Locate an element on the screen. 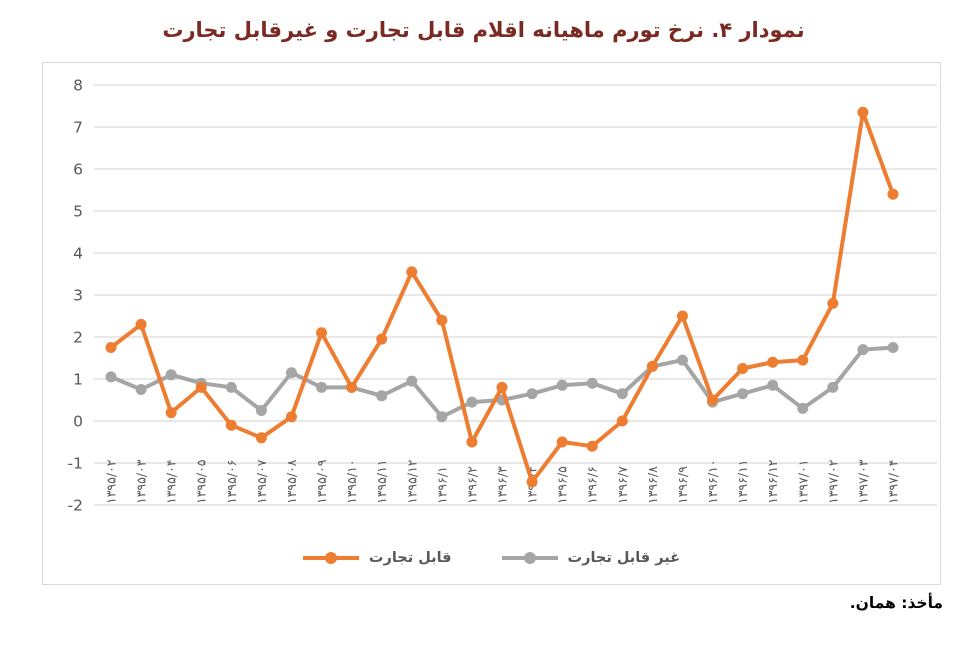 This screenshot has height=645, width=967. x-tick-label: ۱۳۹۶/۸ is located at coordinates (652, 485).